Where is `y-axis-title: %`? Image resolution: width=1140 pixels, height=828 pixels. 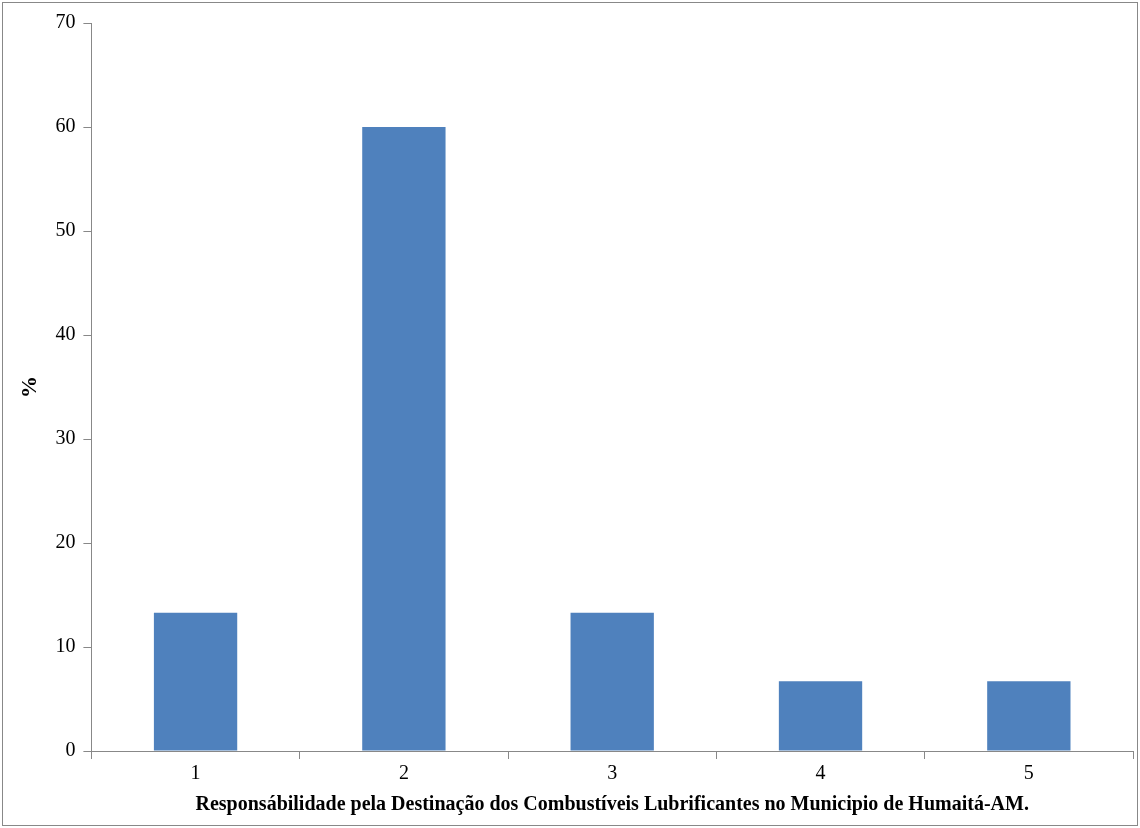
y-axis-title: % is located at coordinates (28, 387).